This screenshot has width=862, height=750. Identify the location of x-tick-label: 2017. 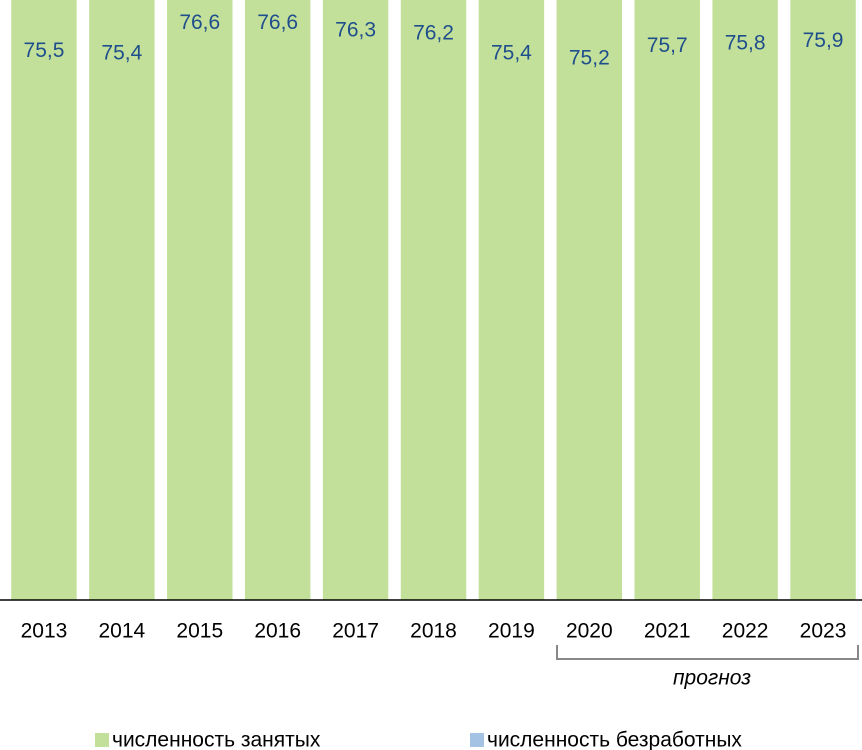
(355, 631).